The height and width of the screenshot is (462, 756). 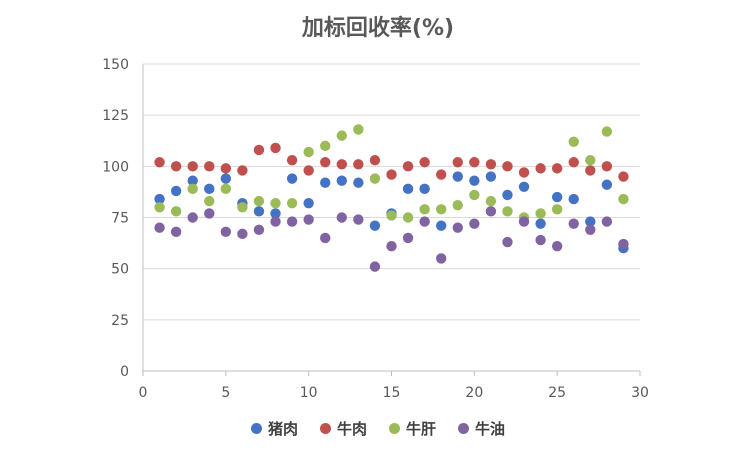 I want to click on y-tick-label: 100, so click(x=115, y=167).